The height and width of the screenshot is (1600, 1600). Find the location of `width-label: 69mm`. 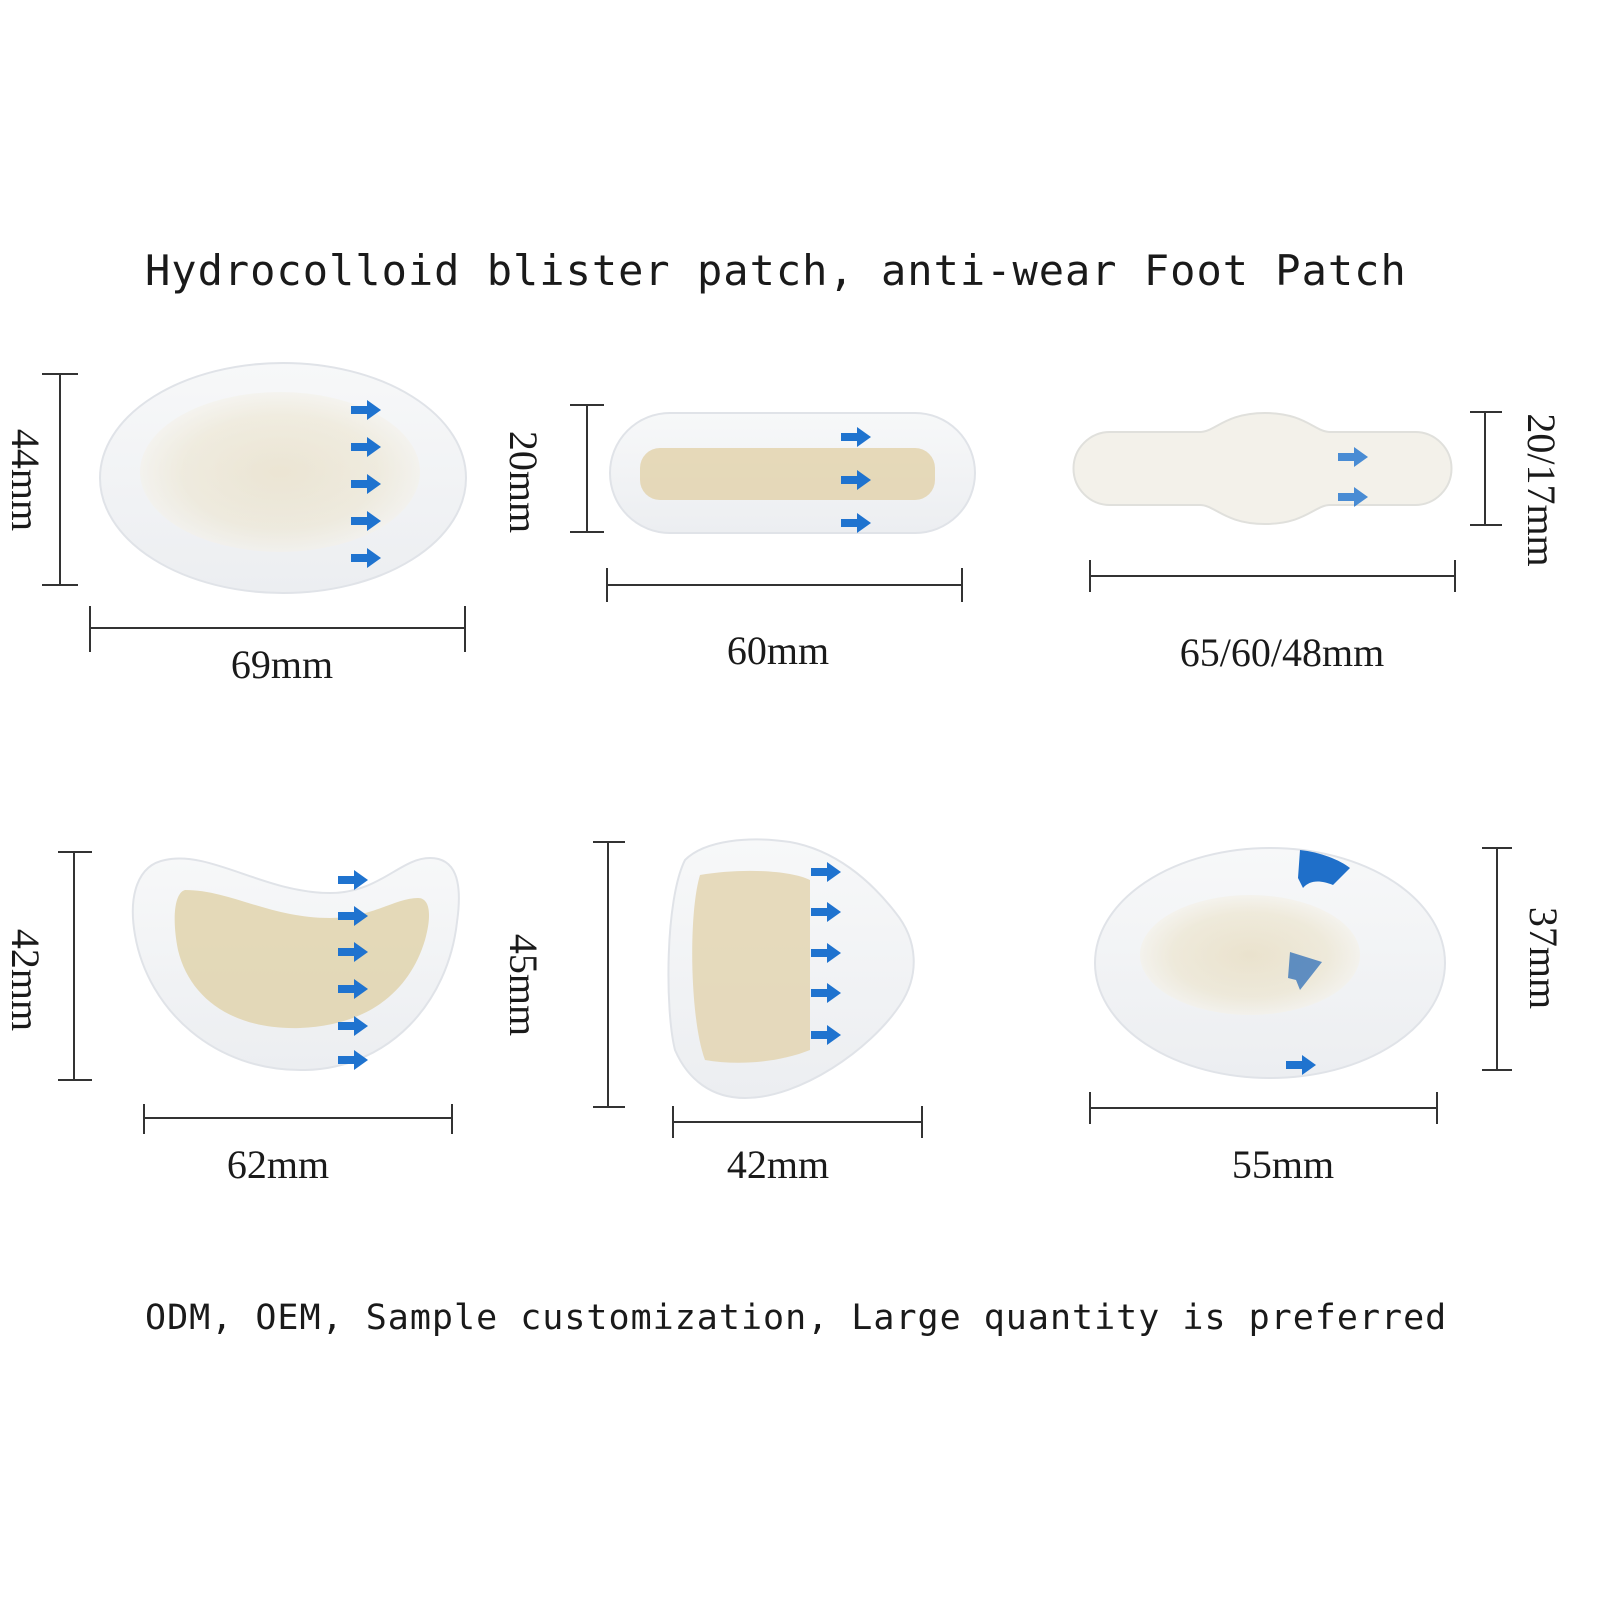

width-label: 69mm is located at coordinates (282, 664).